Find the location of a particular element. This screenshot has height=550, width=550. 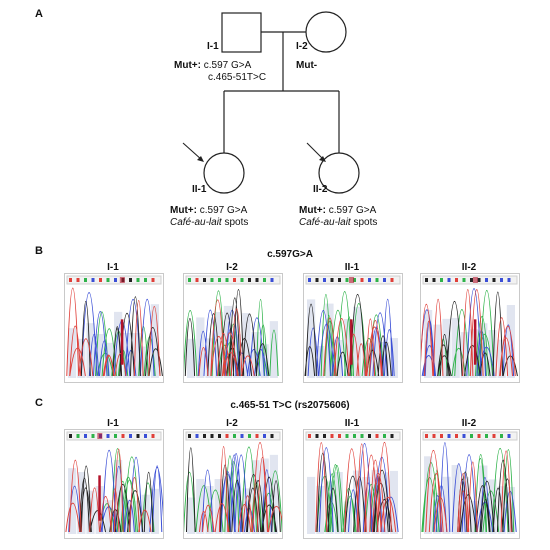

panel-label-c: C is located at coordinates (39, 403).